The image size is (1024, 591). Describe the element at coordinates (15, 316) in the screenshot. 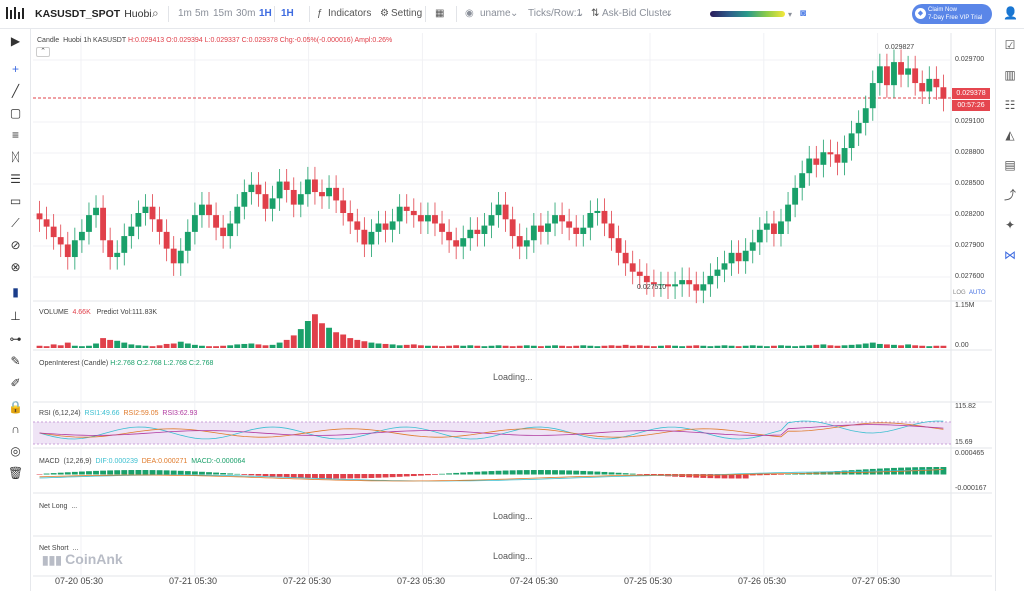

I see `measure-icon: ⊥` at that location.